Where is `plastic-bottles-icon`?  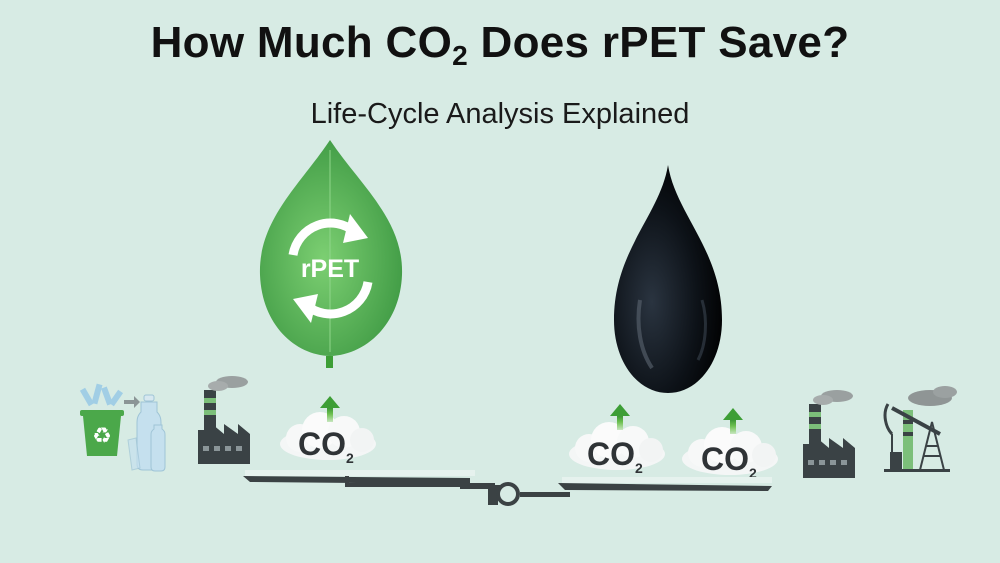 plastic-bottles-icon is located at coordinates (146, 433).